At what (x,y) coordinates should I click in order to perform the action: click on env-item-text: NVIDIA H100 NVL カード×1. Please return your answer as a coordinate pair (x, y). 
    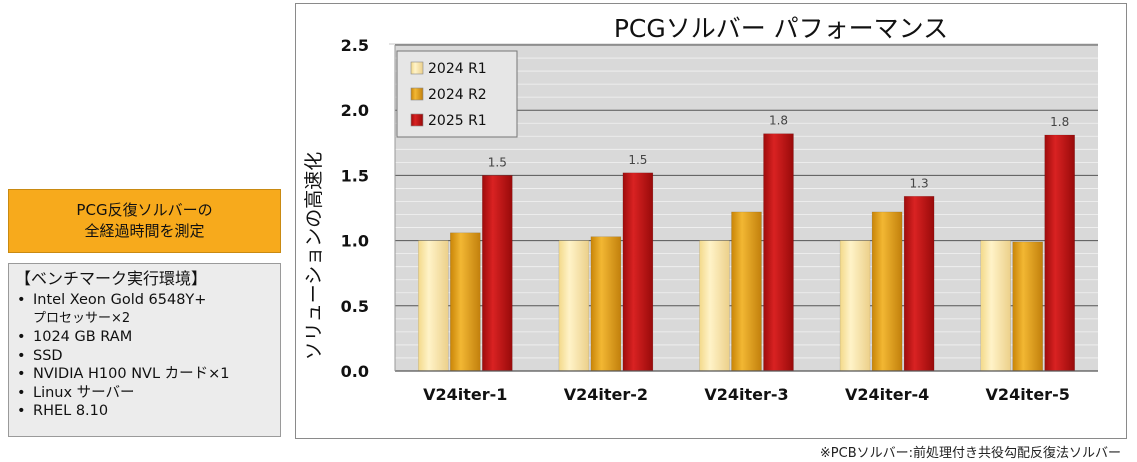
    Looking at the image, I should click on (131, 374).